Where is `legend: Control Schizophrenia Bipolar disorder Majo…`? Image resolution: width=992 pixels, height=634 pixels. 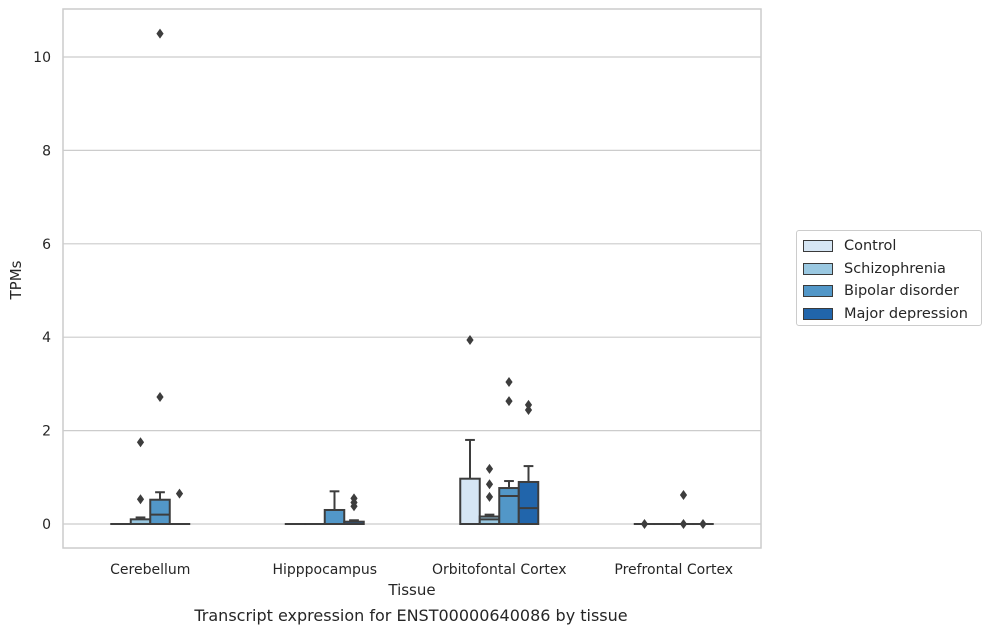 legend: Control Schizophrenia Bipolar disorder Majo… is located at coordinates (889, 278).